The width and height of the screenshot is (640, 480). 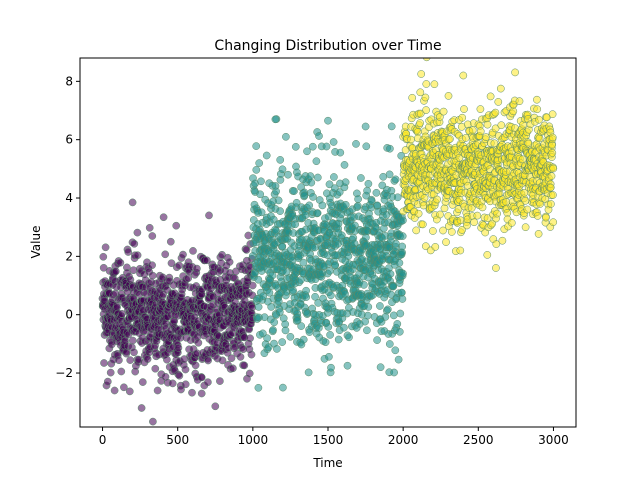 What do you see at coordinates (69, 256) in the screenshot?
I see `y-tick-label: 2` at bounding box center [69, 256].